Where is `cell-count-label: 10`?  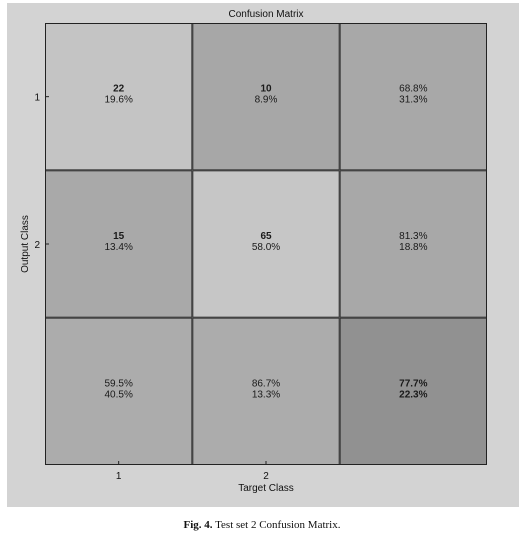
cell-count-label: 10 is located at coordinates (266, 89).